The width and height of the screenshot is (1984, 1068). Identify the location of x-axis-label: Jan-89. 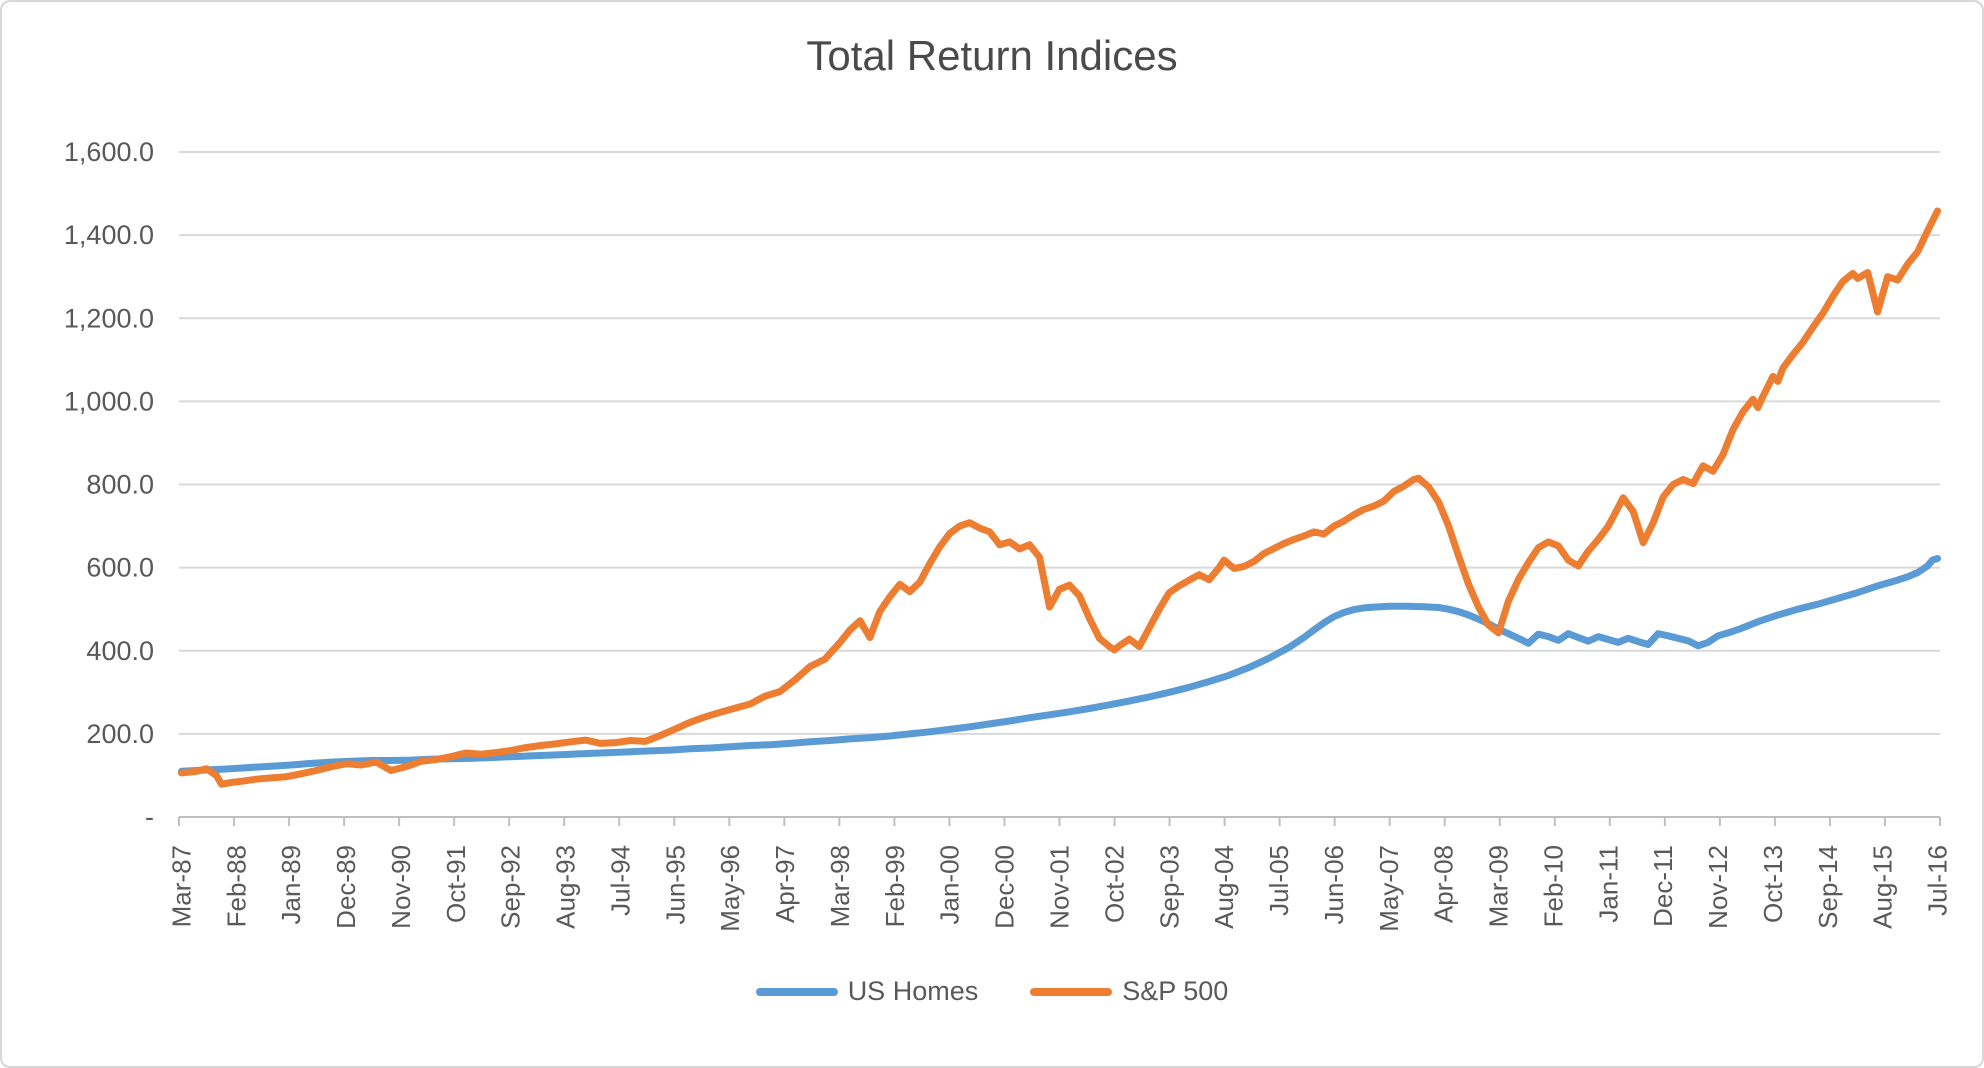
(291, 885).